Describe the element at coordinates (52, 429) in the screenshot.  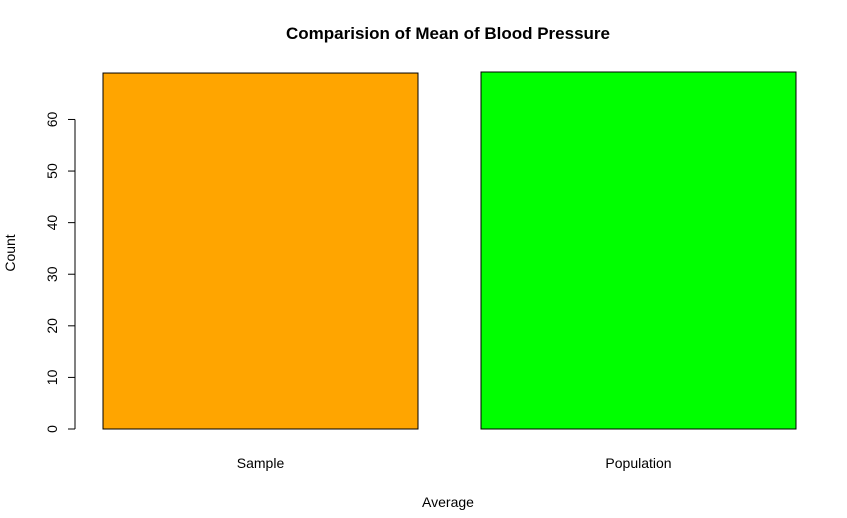
I see `y-tick-label: 0` at that location.